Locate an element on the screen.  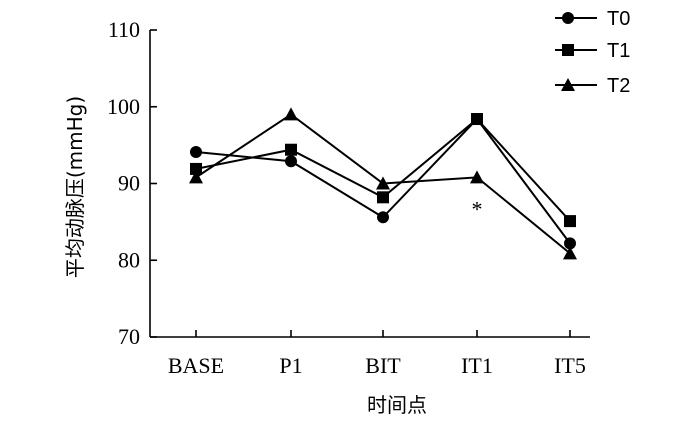
y-tick-label: 110 is located at coordinates (124, 29).